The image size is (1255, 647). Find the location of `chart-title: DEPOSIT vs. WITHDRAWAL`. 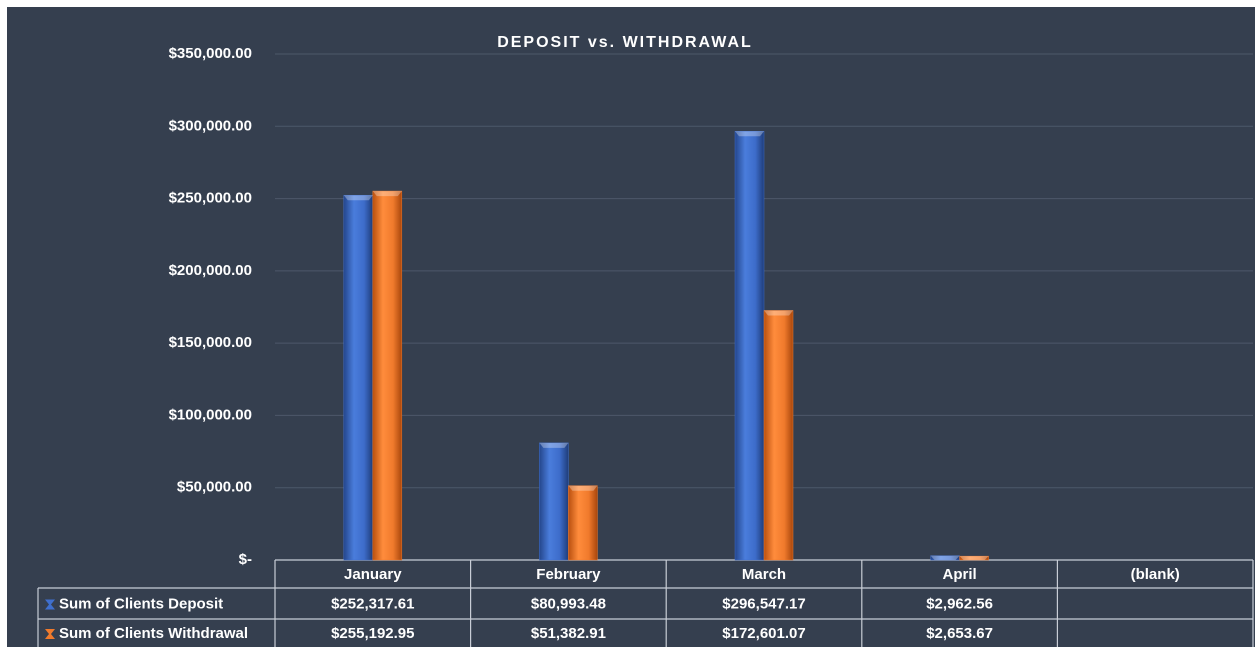

chart-title: DEPOSIT vs. WITHDRAWAL is located at coordinates (625, 42).